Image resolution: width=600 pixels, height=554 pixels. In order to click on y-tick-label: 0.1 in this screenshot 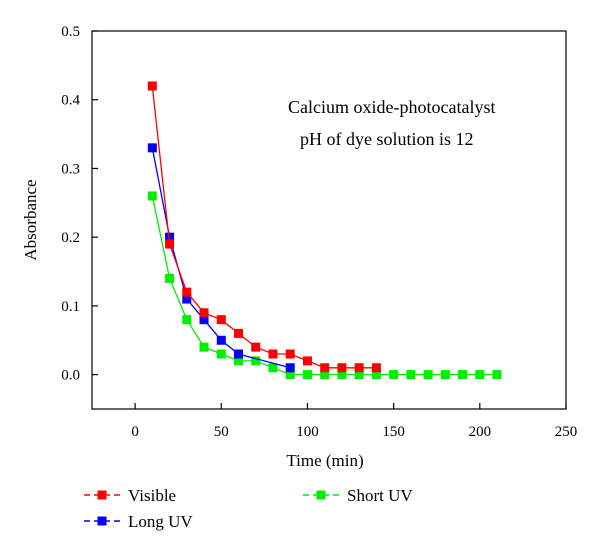, I will do `click(70, 307)`.